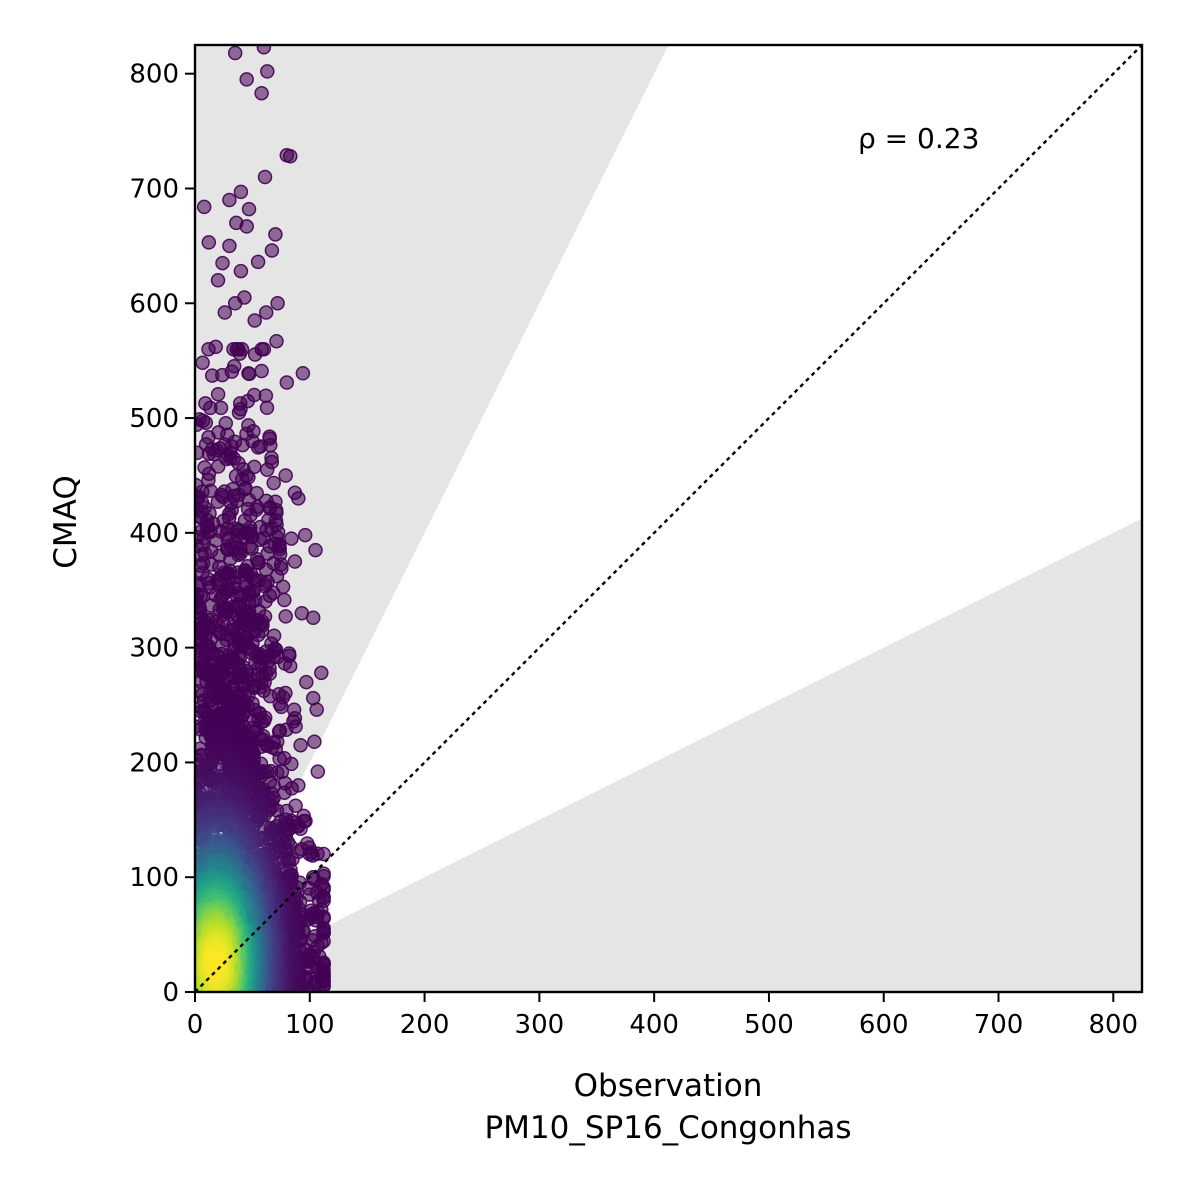  I want to click on y-tick-label: 0, so click(170, 993).